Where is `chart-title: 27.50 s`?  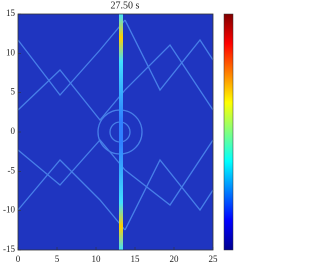 chart-title: 27.50 s is located at coordinates (125, 5).